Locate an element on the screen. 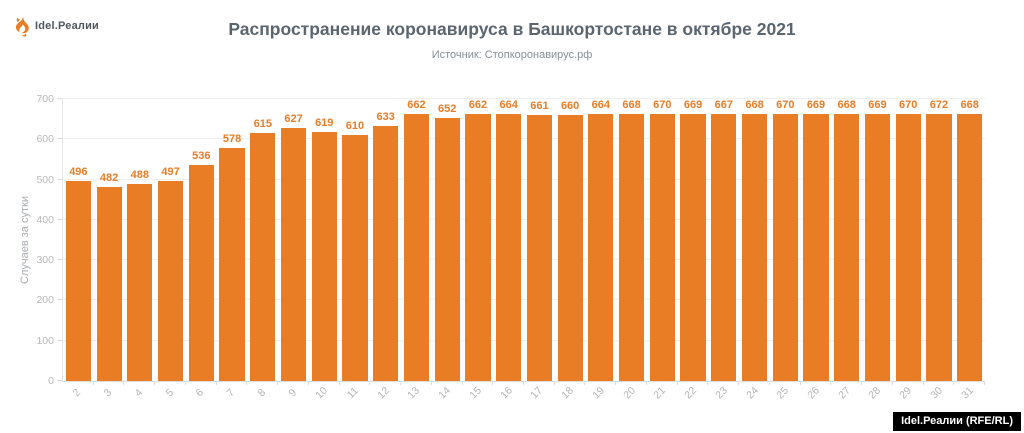 The height and width of the screenshot is (433, 1024). bar-slot: 627 9 is located at coordinates (293, 249).